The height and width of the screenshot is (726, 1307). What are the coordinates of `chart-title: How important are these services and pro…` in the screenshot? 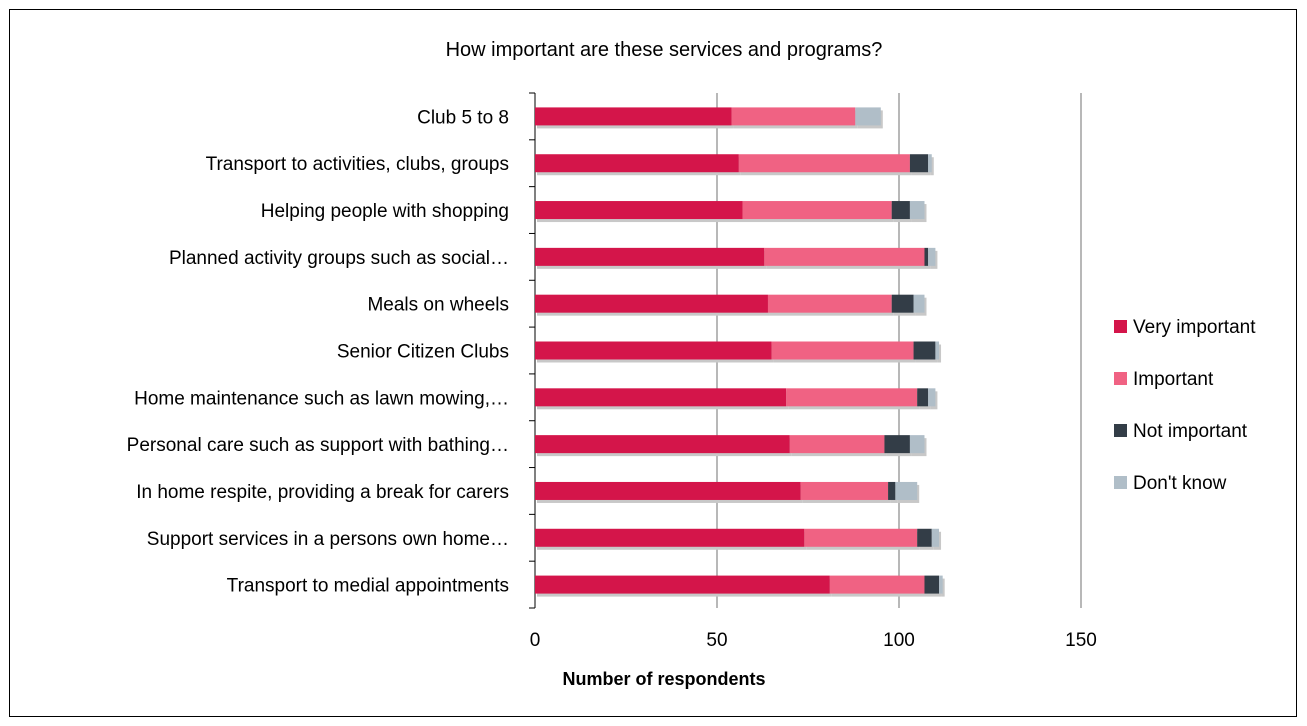 It's located at (664, 50).